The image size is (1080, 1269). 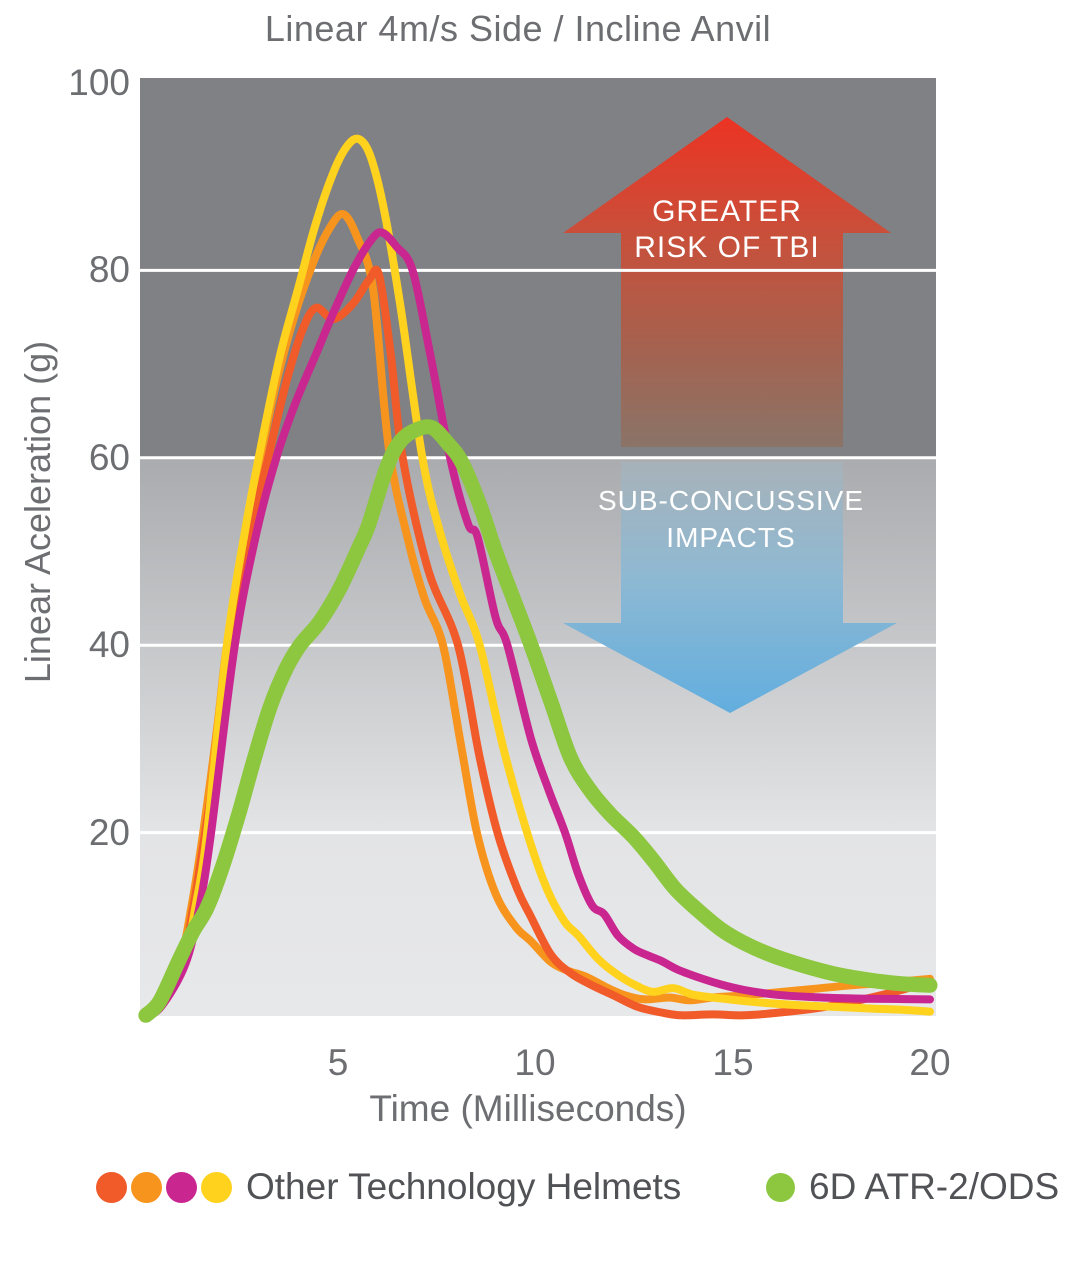 I want to click on greater-risk-arrow, so click(x=727, y=282).